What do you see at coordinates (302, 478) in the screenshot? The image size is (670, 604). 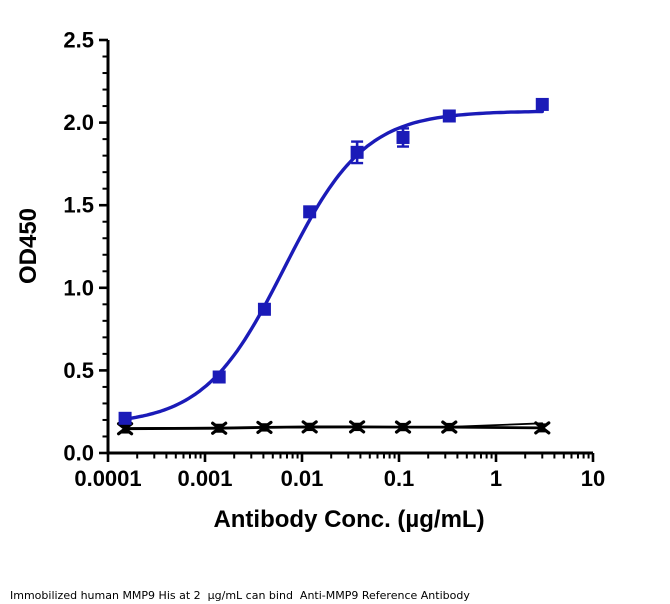 I see `x-tick-label: 0.01` at bounding box center [302, 478].